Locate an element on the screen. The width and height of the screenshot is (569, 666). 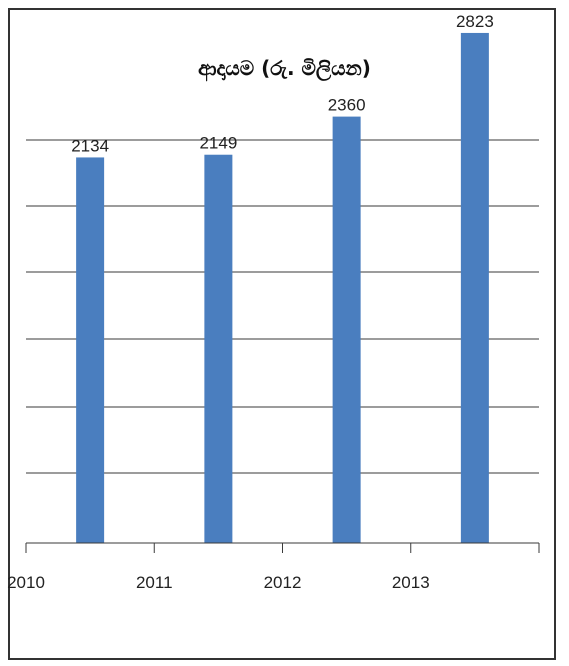
bar-2011 is located at coordinates (218, 348).